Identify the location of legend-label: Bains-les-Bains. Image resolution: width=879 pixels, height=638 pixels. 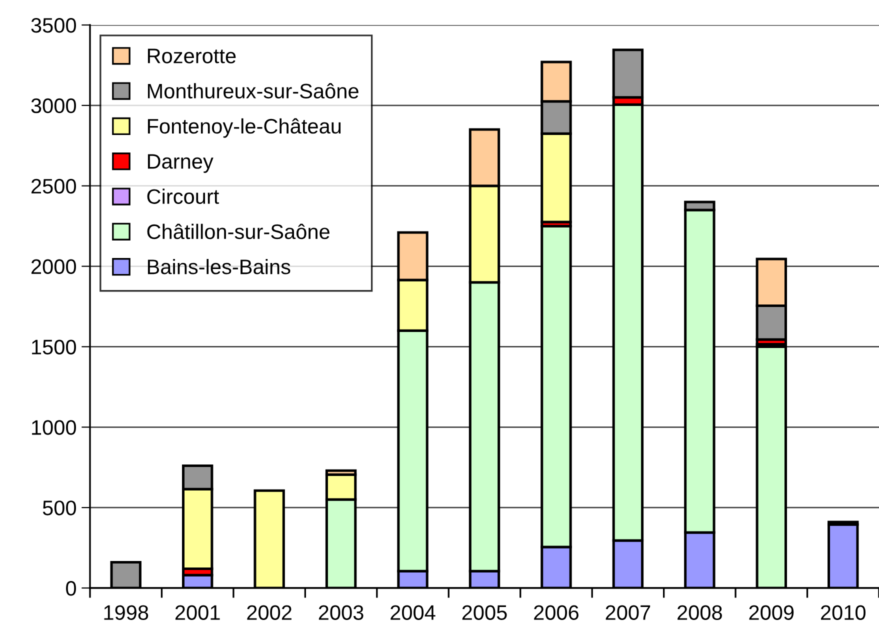
(219, 266).